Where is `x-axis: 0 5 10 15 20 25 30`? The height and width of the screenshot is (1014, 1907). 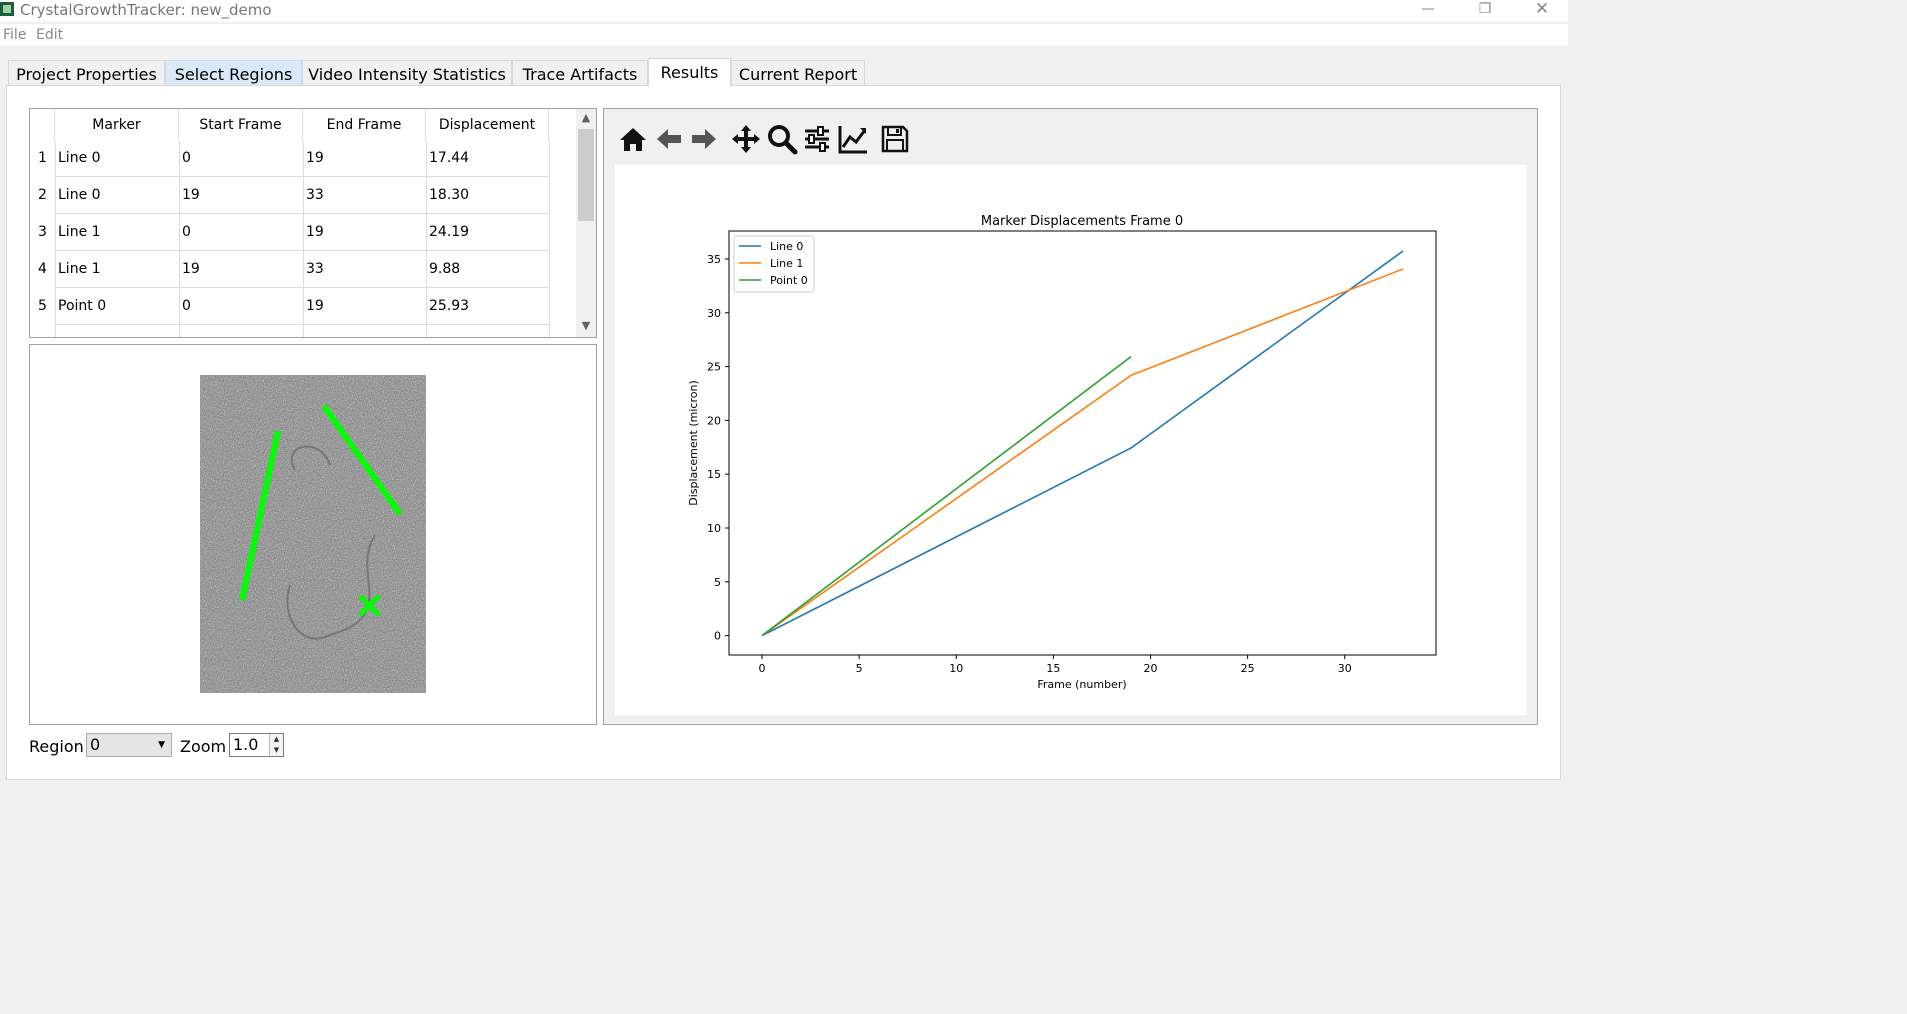
x-axis: 0 5 10 15 20 25 30 is located at coordinates (1055, 665).